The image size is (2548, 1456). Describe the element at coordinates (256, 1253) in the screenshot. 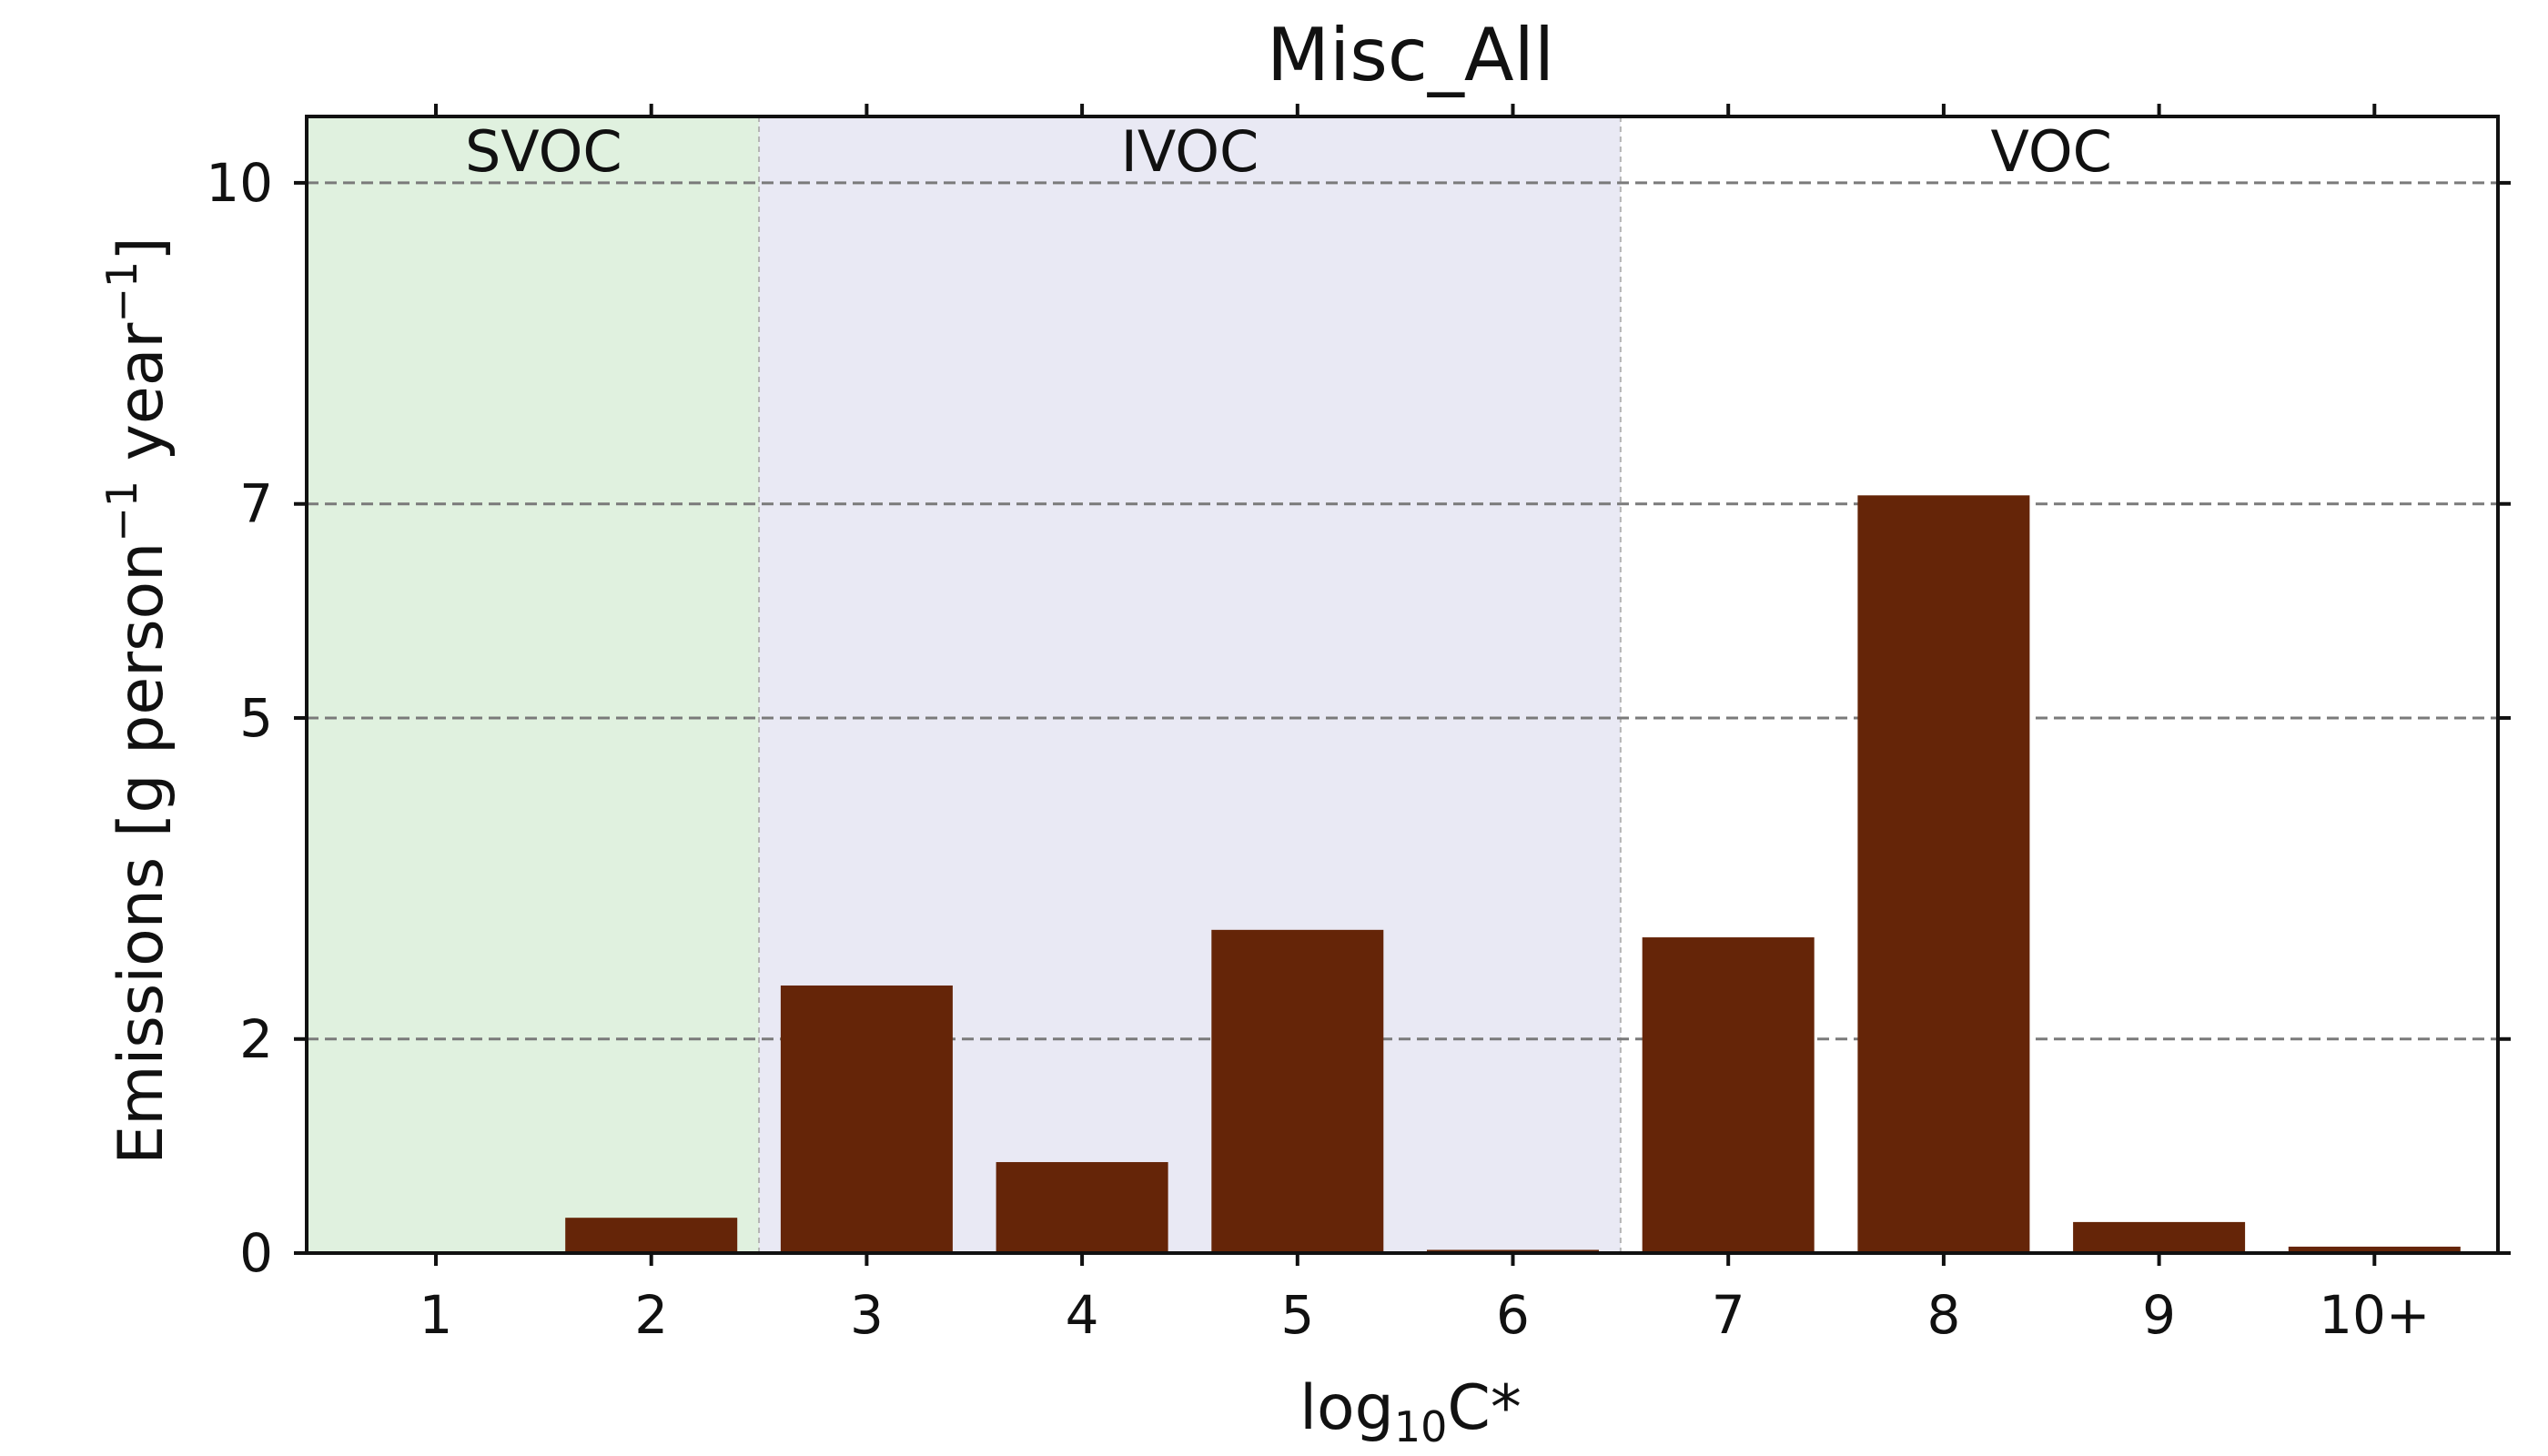

I see `y-tick-label: 0` at that location.